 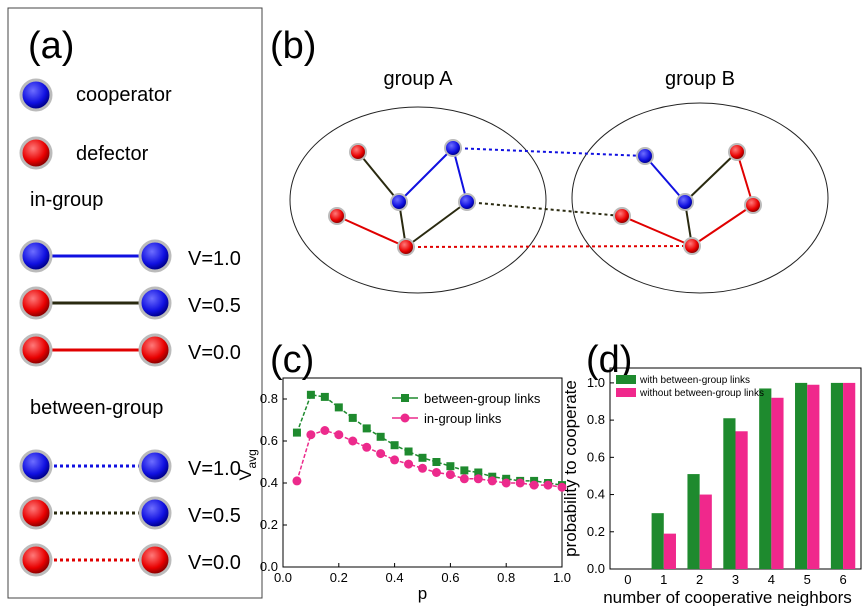 What do you see at coordinates (96, 408) in the screenshot?
I see `legend-text: between-group` at bounding box center [96, 408].